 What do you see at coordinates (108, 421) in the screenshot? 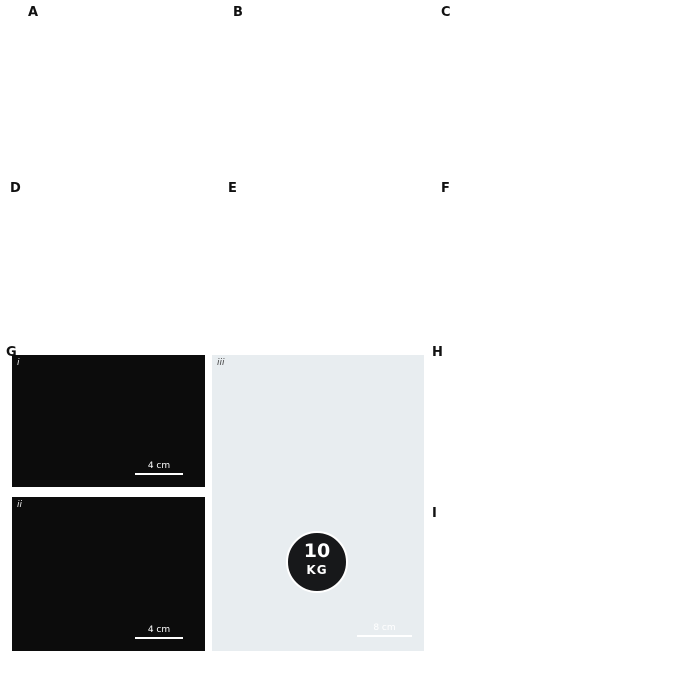
I see `photo-stretch-flat: i 4 cm` at bounding box center [108, 421].